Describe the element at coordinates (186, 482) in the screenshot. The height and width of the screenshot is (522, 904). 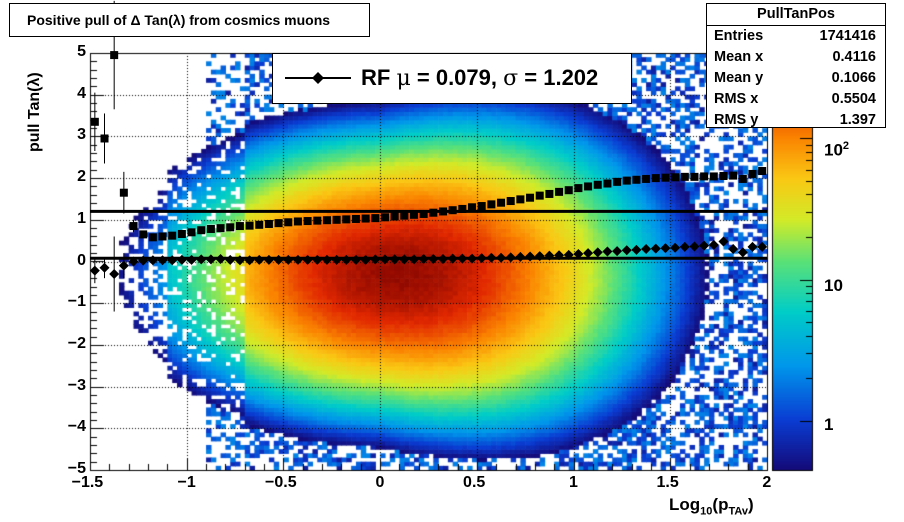
I see `x-tick-label: −1` at that location.